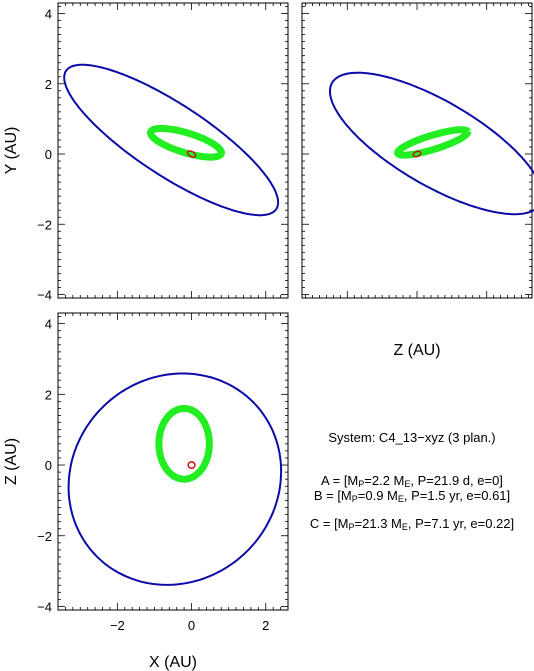 The width and height of the screenshot is (534, 671). Describe the element at coordinates (117, 625) in the screenshot. I see `x-tick-label: −2` at that location.